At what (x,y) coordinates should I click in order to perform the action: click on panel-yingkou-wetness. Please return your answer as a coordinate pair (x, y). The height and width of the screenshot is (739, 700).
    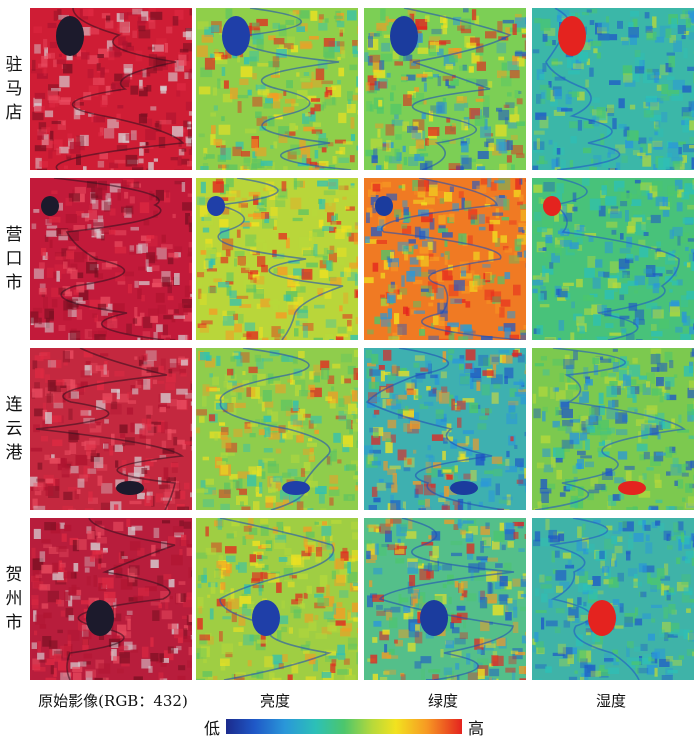
    Looking at the image, I should click on (613, 259).